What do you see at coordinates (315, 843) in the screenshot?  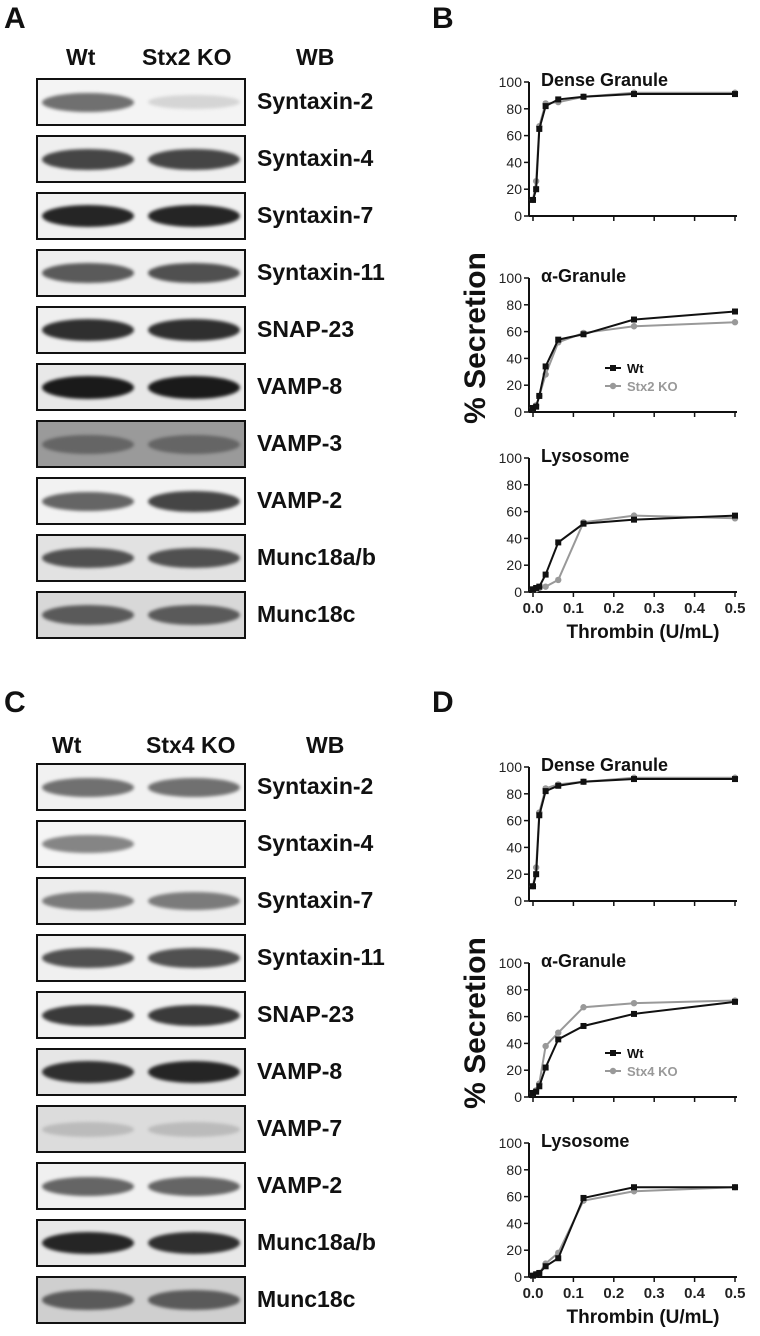 I see `blot-label: Syntaxin-4` at bounding box center [315, 843].